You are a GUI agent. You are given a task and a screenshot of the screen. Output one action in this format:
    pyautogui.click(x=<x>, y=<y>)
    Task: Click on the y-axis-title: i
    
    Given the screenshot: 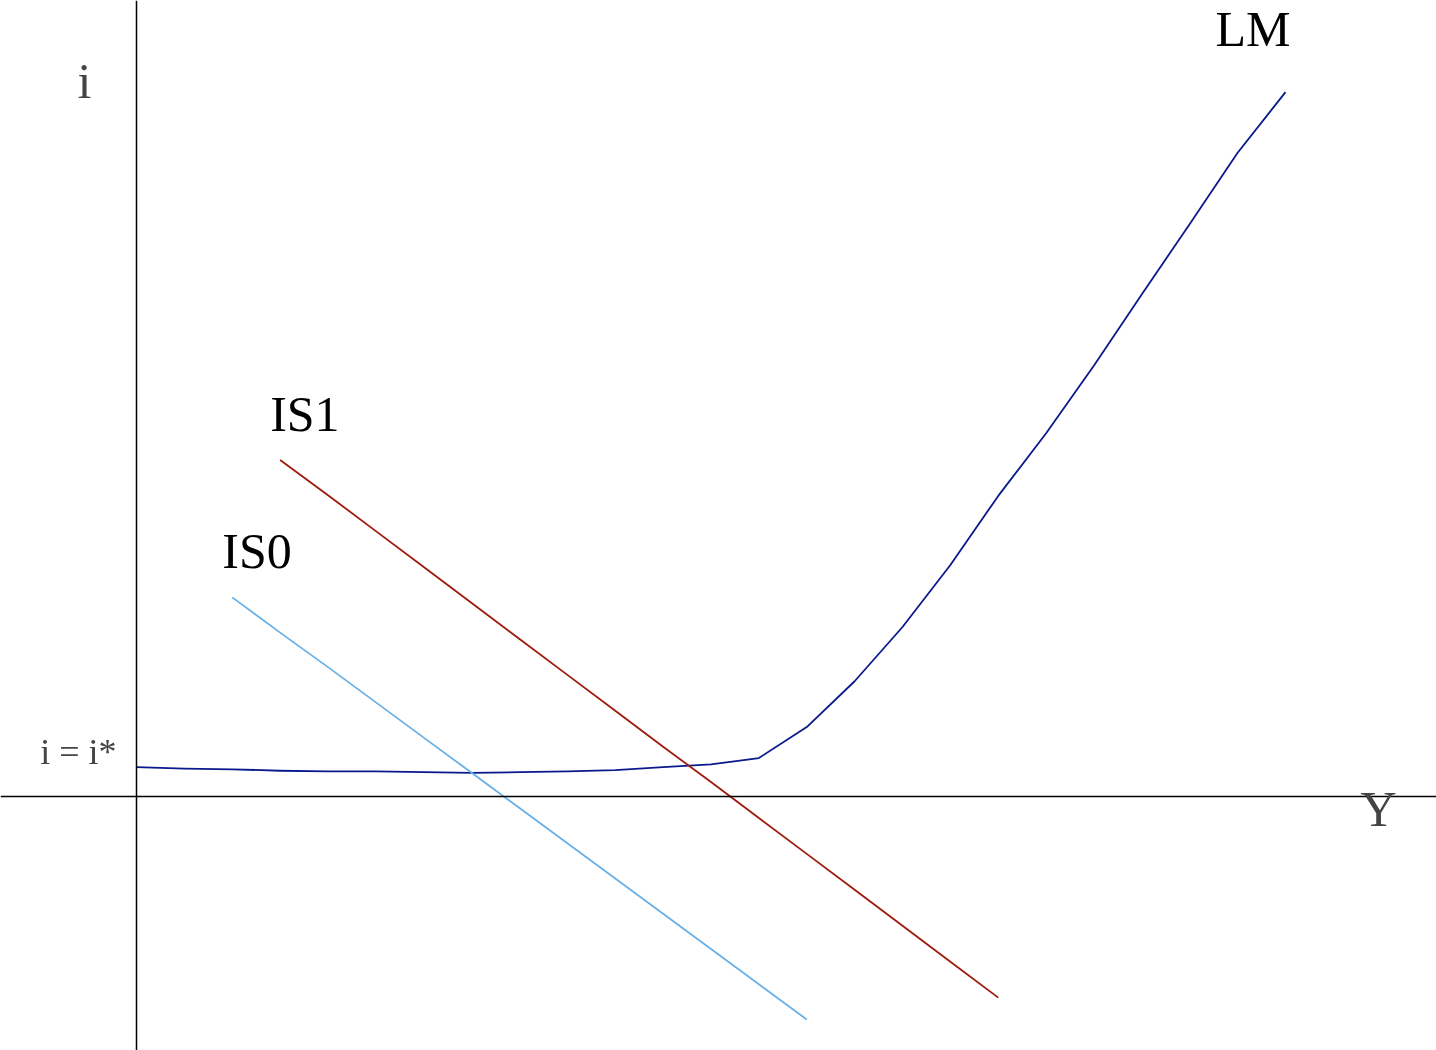 What is the action you would take?
    pyautogui.click(x=84, y=81)
    